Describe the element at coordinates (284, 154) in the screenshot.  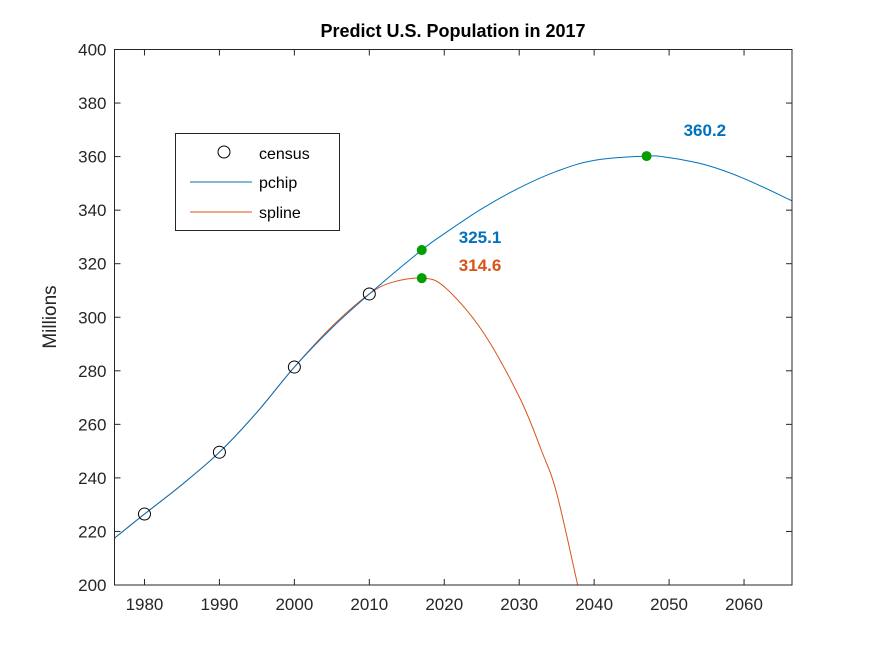
I see `legend-census-label: census` at that location.